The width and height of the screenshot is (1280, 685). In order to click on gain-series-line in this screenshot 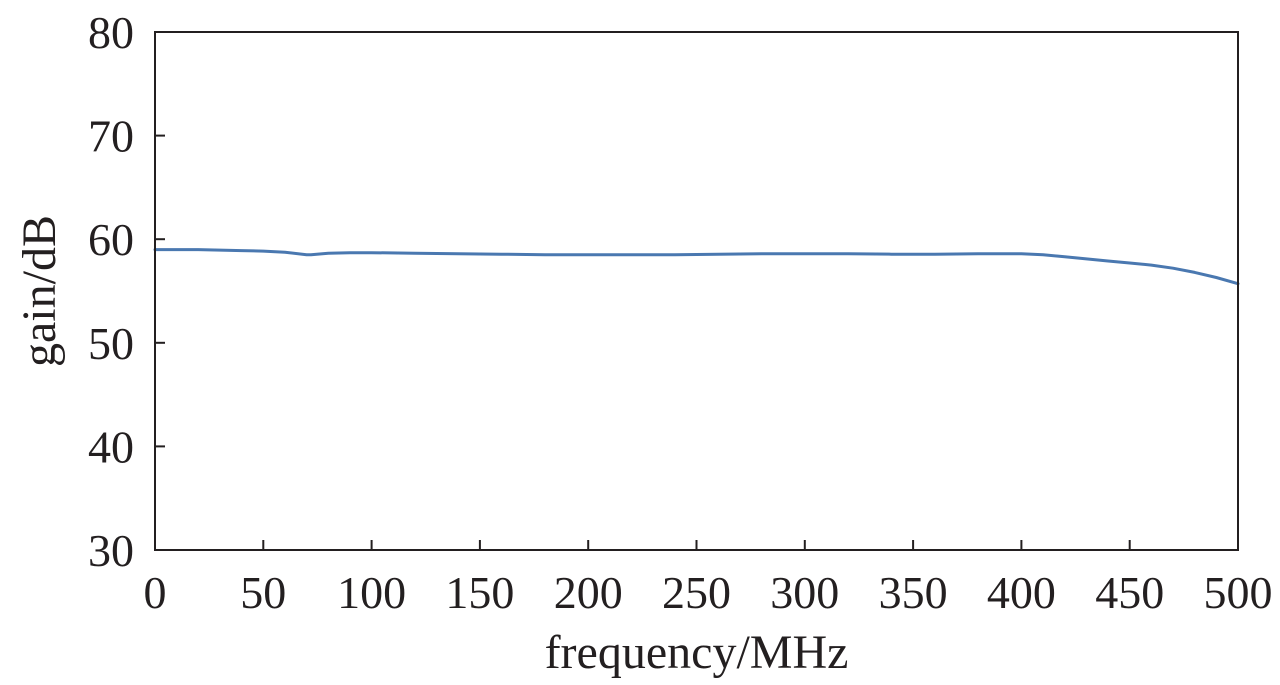, I will do `click(696, 267)`.